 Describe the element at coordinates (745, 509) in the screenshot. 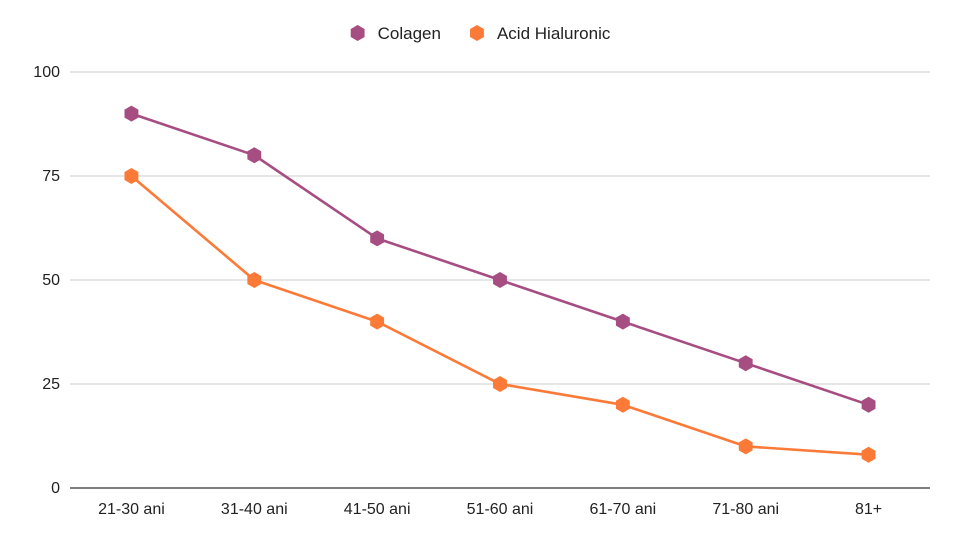

I see `x-tick-label: 71-80 ani` at that location.